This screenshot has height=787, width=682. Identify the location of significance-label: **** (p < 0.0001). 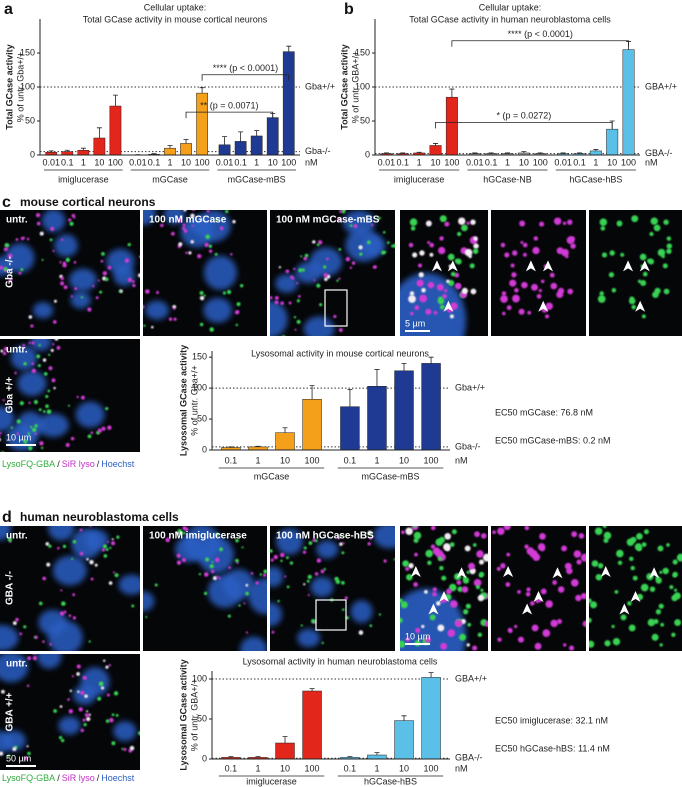
(540, 34).